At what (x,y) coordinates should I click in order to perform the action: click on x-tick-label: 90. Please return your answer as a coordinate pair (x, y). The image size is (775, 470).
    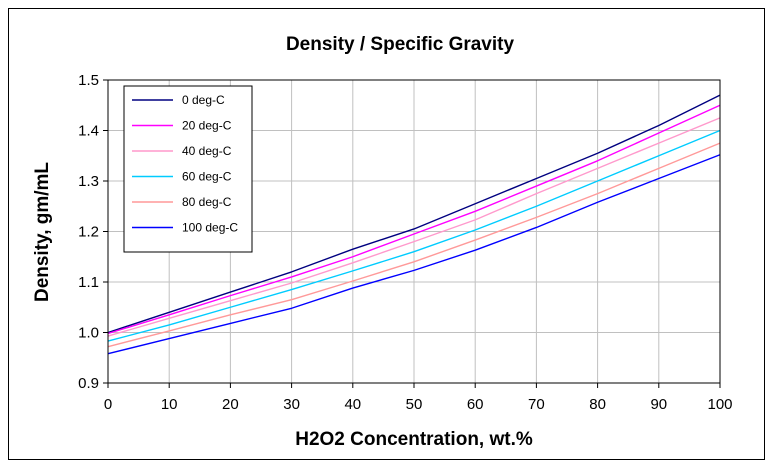
    Looking at the image, I should click on (658, 404).